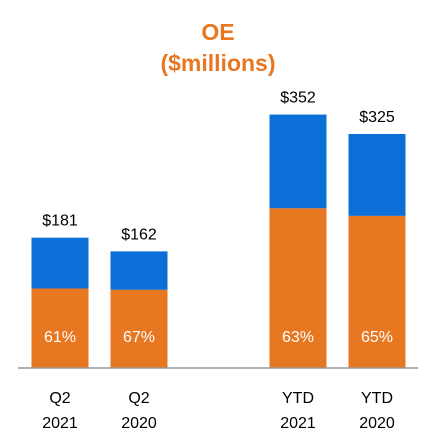  Describe the element at coordinates (377, 117) in the screenshot. I see `bar-total-label: $325` at that location.